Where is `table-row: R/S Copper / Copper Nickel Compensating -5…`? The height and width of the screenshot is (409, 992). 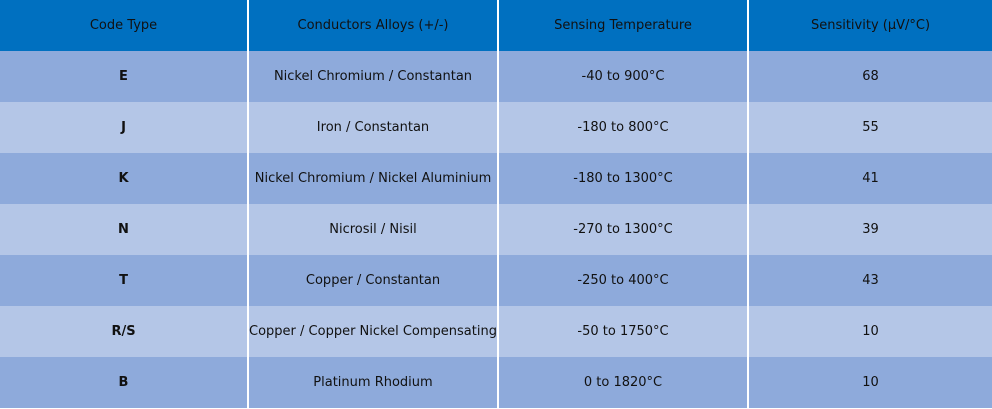 table-row: R/S Copper / Copper Nickel Compensating -5… is located at coordinates (496, 331).